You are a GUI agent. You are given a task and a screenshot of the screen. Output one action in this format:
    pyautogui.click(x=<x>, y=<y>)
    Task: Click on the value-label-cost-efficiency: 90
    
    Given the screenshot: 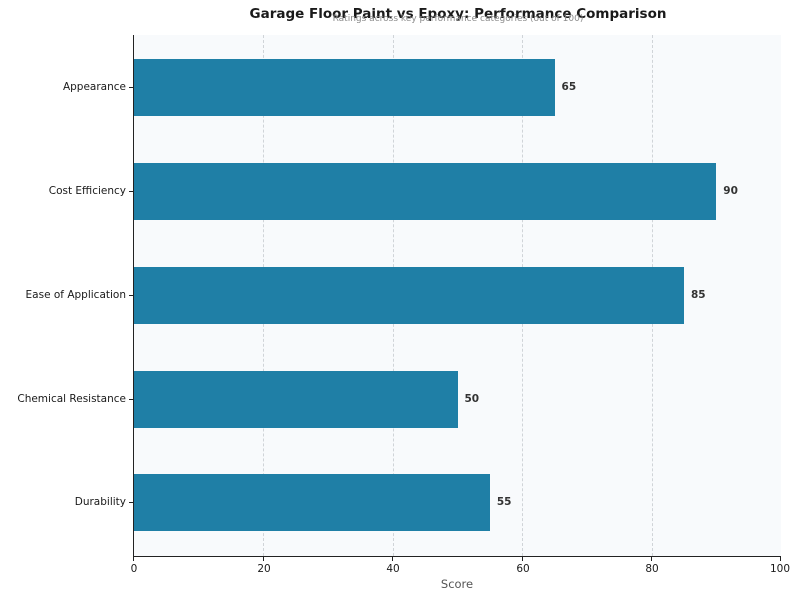 What is the action you would take?
    pyautogui.click(x=730, y=191)
    